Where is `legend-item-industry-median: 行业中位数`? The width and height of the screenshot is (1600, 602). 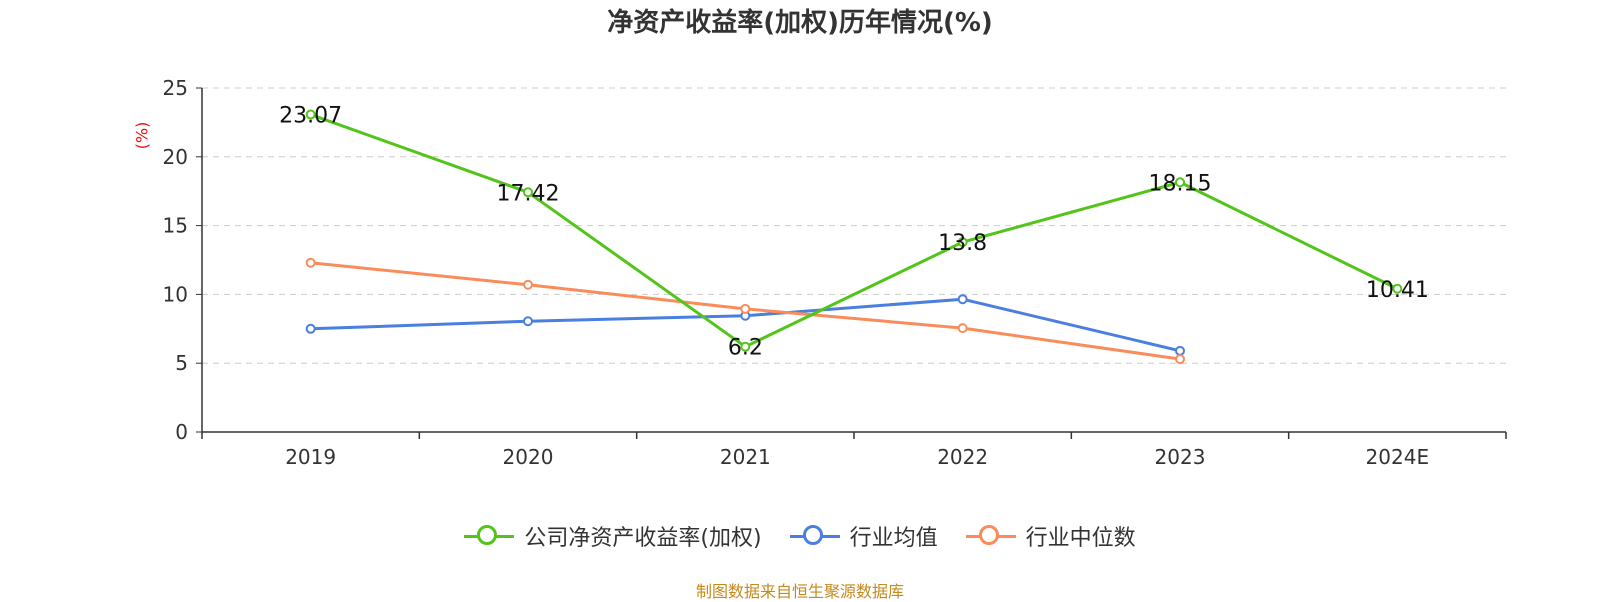 legend-item-industry-median: 行业中位数 is located at coordinates (1050, 536).